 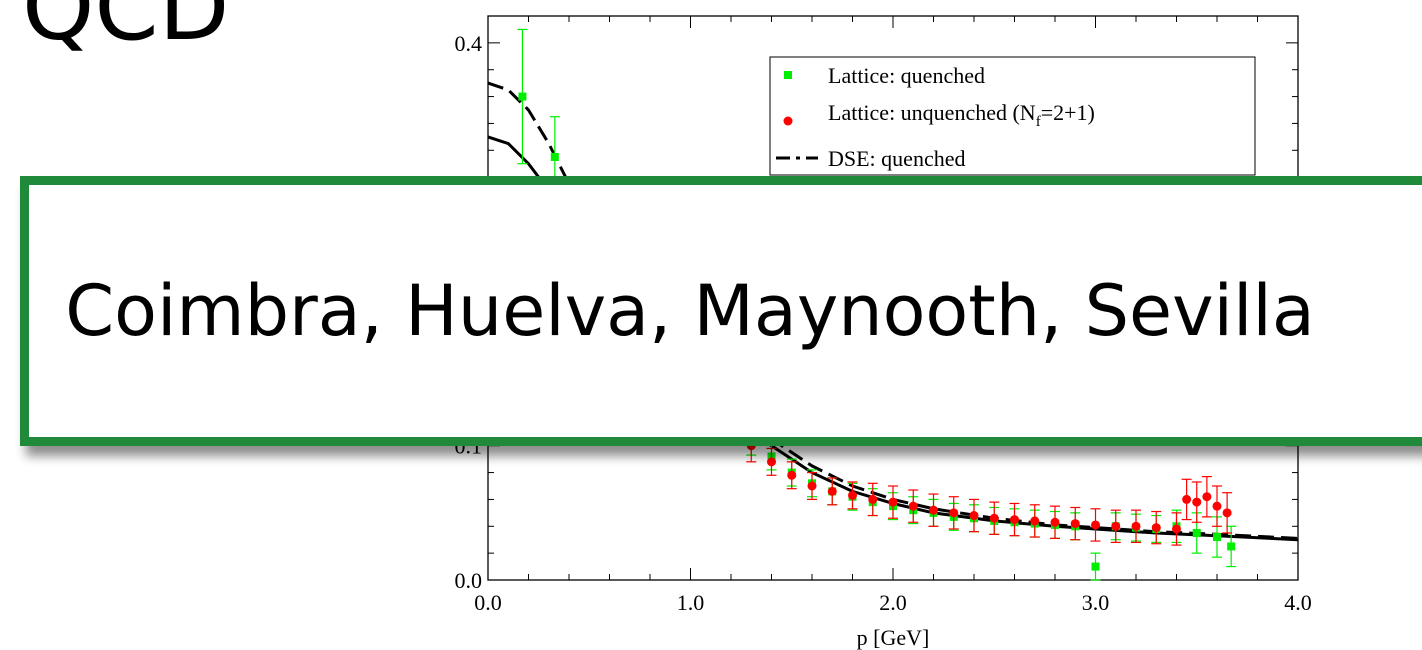 I want to click on banner-text: Coimbra, Huelva, Maynooth, Sevilla, so click(x=690, y=311).